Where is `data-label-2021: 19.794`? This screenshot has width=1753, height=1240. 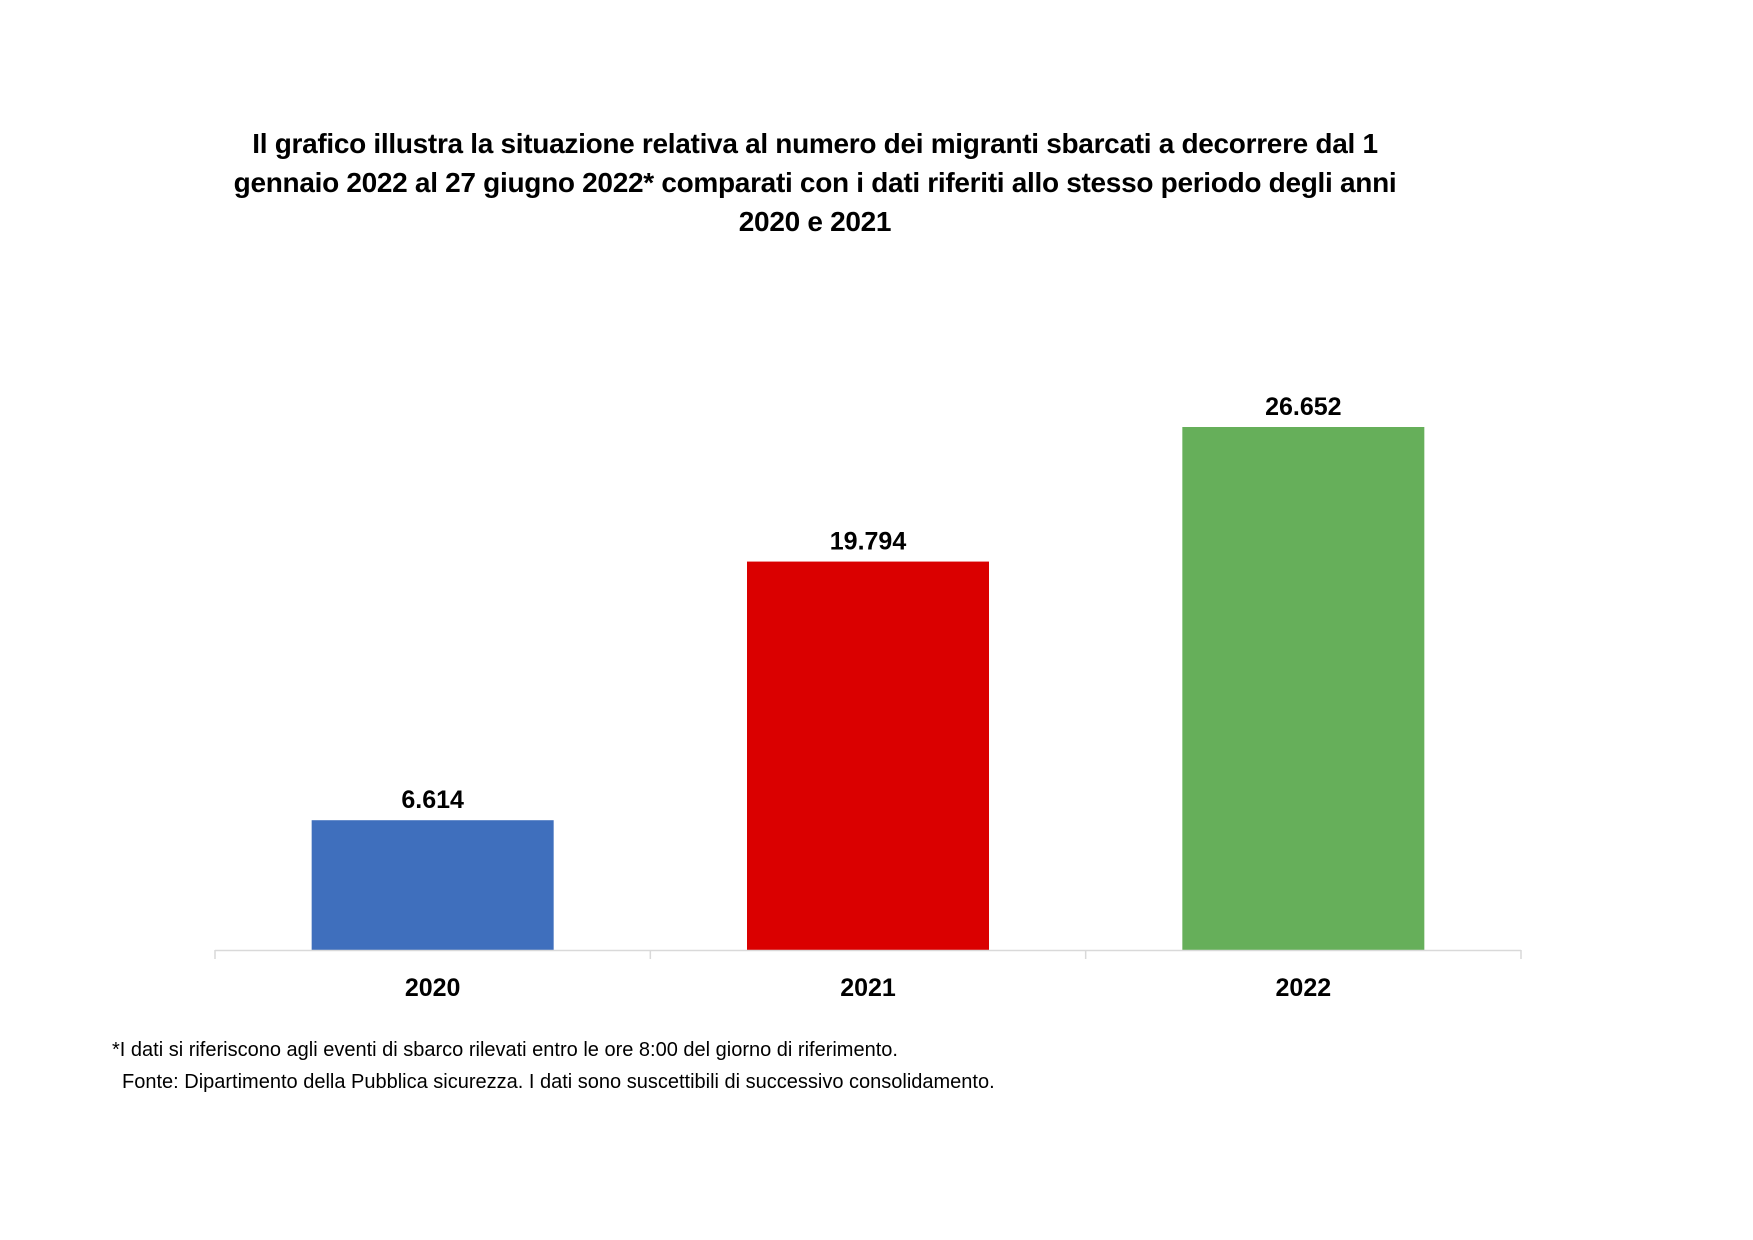 data-label-2021: 19.794 is located at coordinates (868, 542).